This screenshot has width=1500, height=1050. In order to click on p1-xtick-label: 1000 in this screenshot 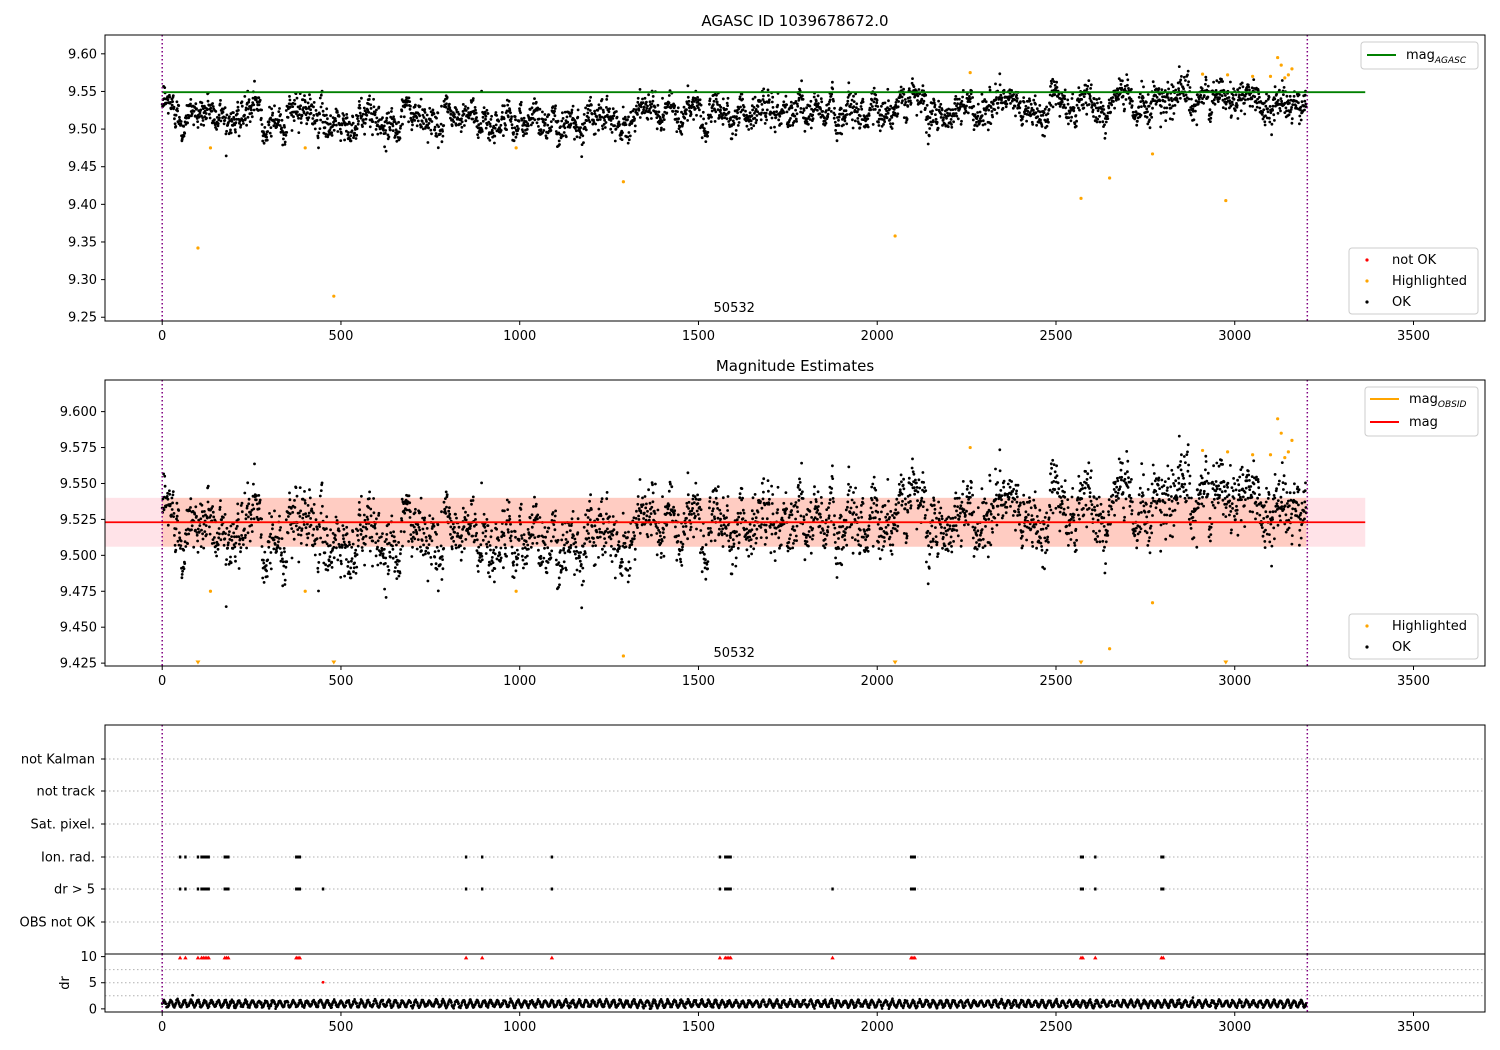, I will do `click(519, 336)`.